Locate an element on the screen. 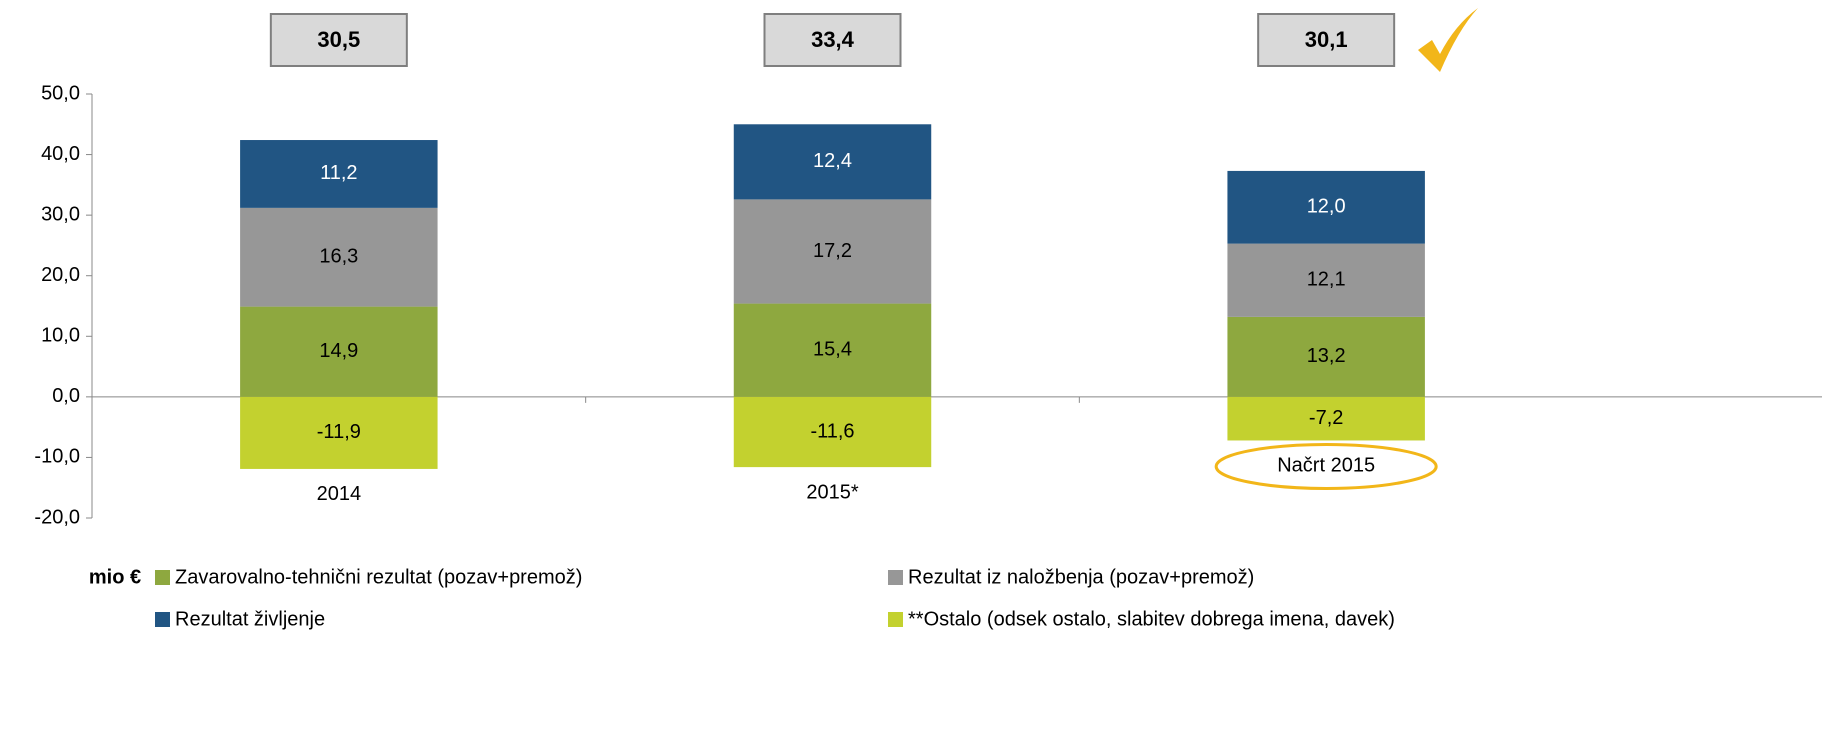 The height and width of the screenshot is (738, 1822). data-label: 13,2 is located at coordinates (1326, 356).